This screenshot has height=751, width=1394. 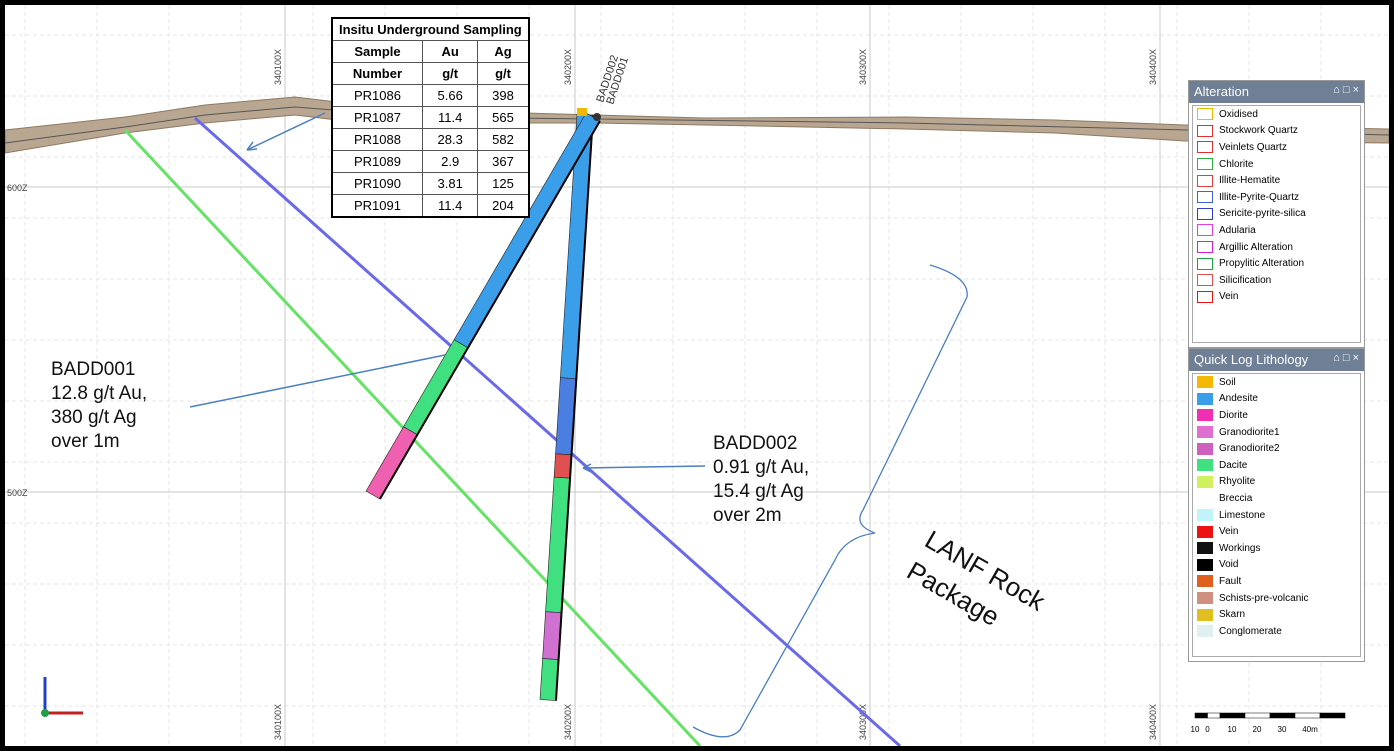 I want to click on legend-item: Workings, so click(x=1276, y=548).